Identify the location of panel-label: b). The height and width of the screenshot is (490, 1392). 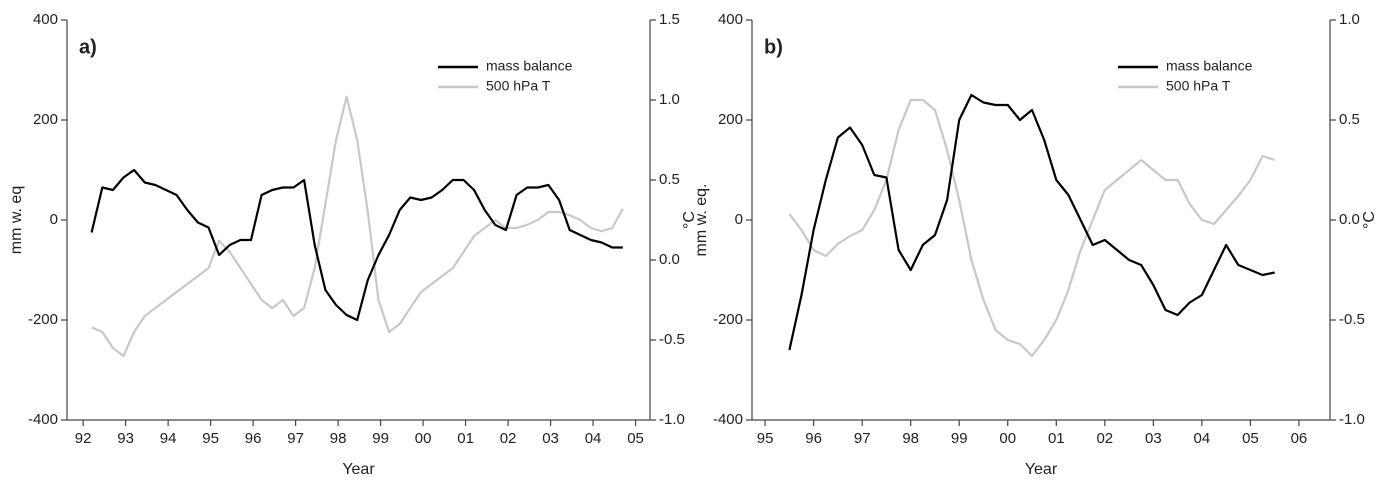
(773, 47).